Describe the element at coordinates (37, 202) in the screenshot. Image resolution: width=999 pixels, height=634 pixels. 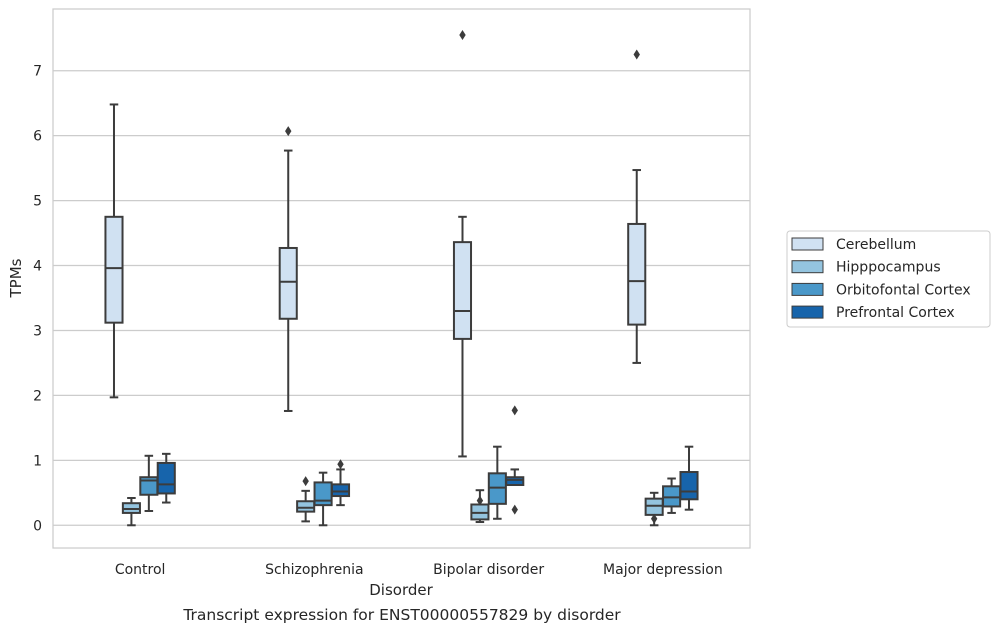
I see `y-tick-label: 5` at that location.